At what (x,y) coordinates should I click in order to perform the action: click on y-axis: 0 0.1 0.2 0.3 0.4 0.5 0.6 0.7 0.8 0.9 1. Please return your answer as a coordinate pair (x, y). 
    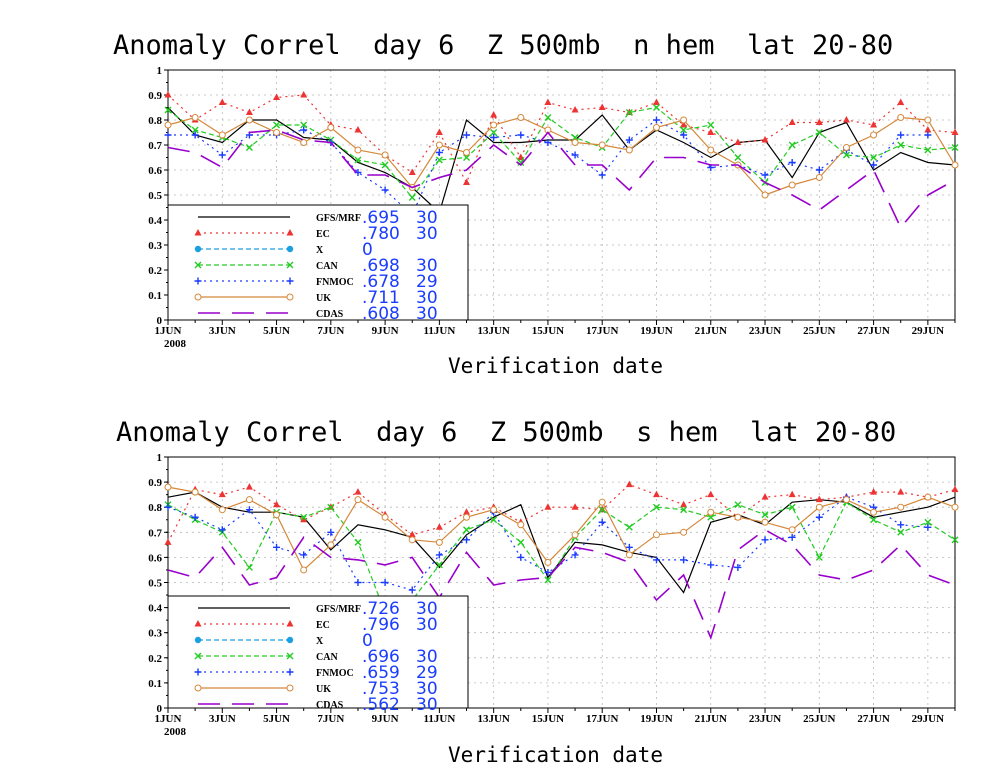
    Looking at the image, I should click on (158, 196).